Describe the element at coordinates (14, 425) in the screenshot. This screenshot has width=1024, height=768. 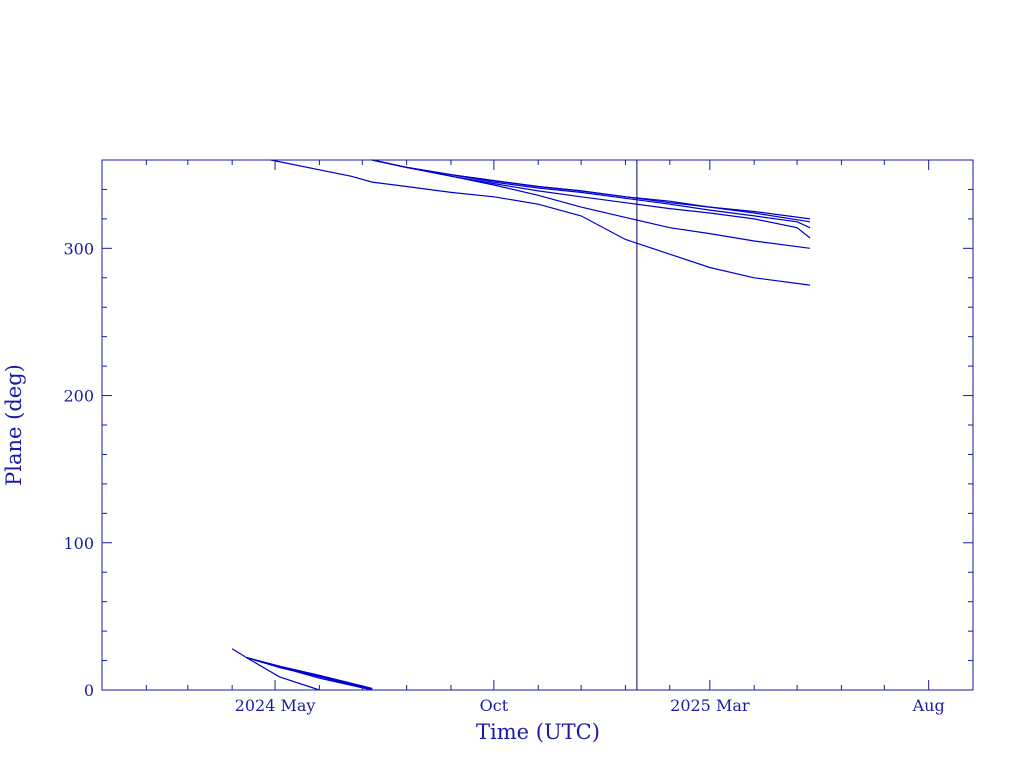
I see `y-axis-title: Plane (deg)` at that location.